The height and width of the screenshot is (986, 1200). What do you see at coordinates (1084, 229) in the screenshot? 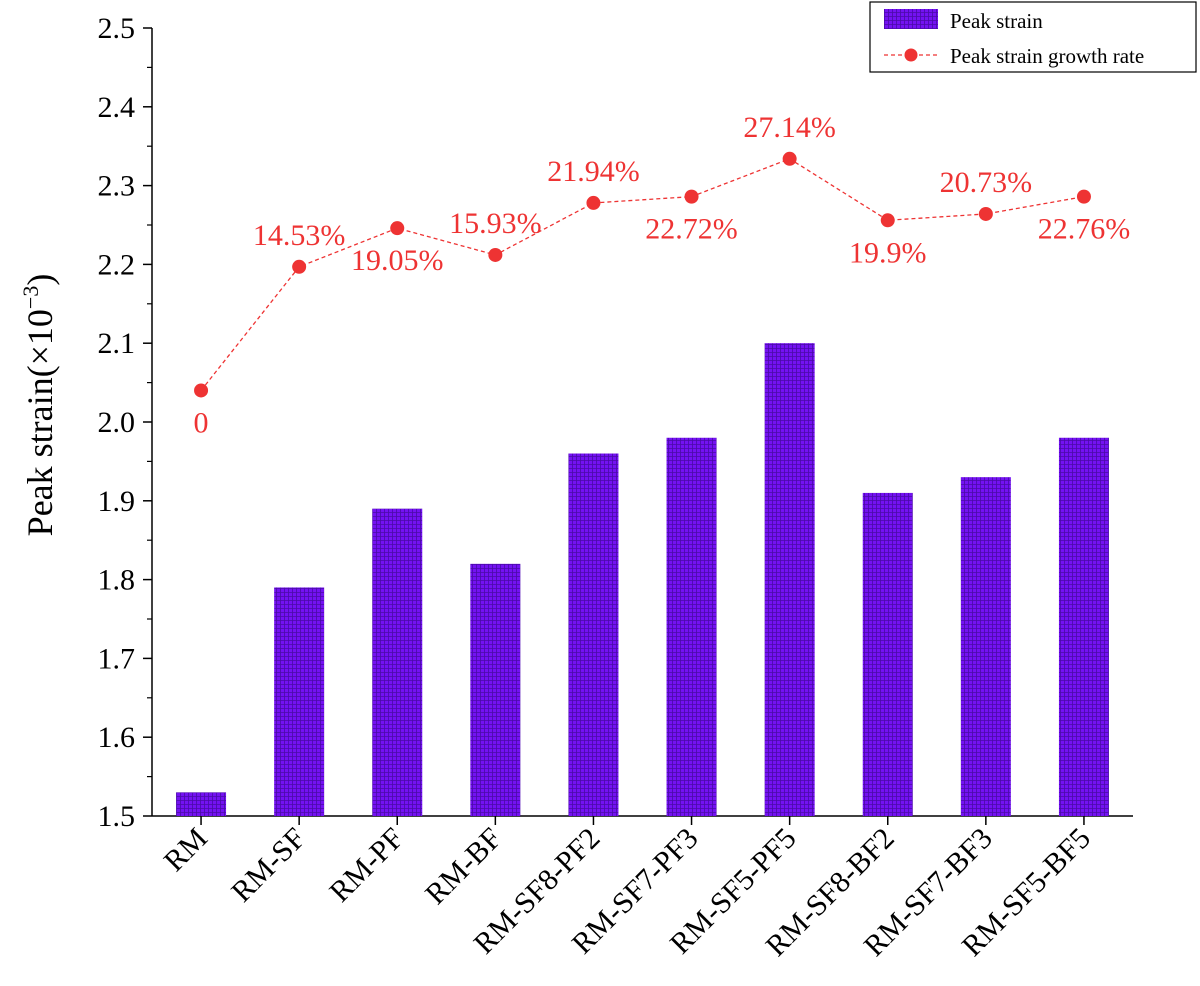
I see `growth-rate-label: 22.76%` at bounding box center [1084, 229].